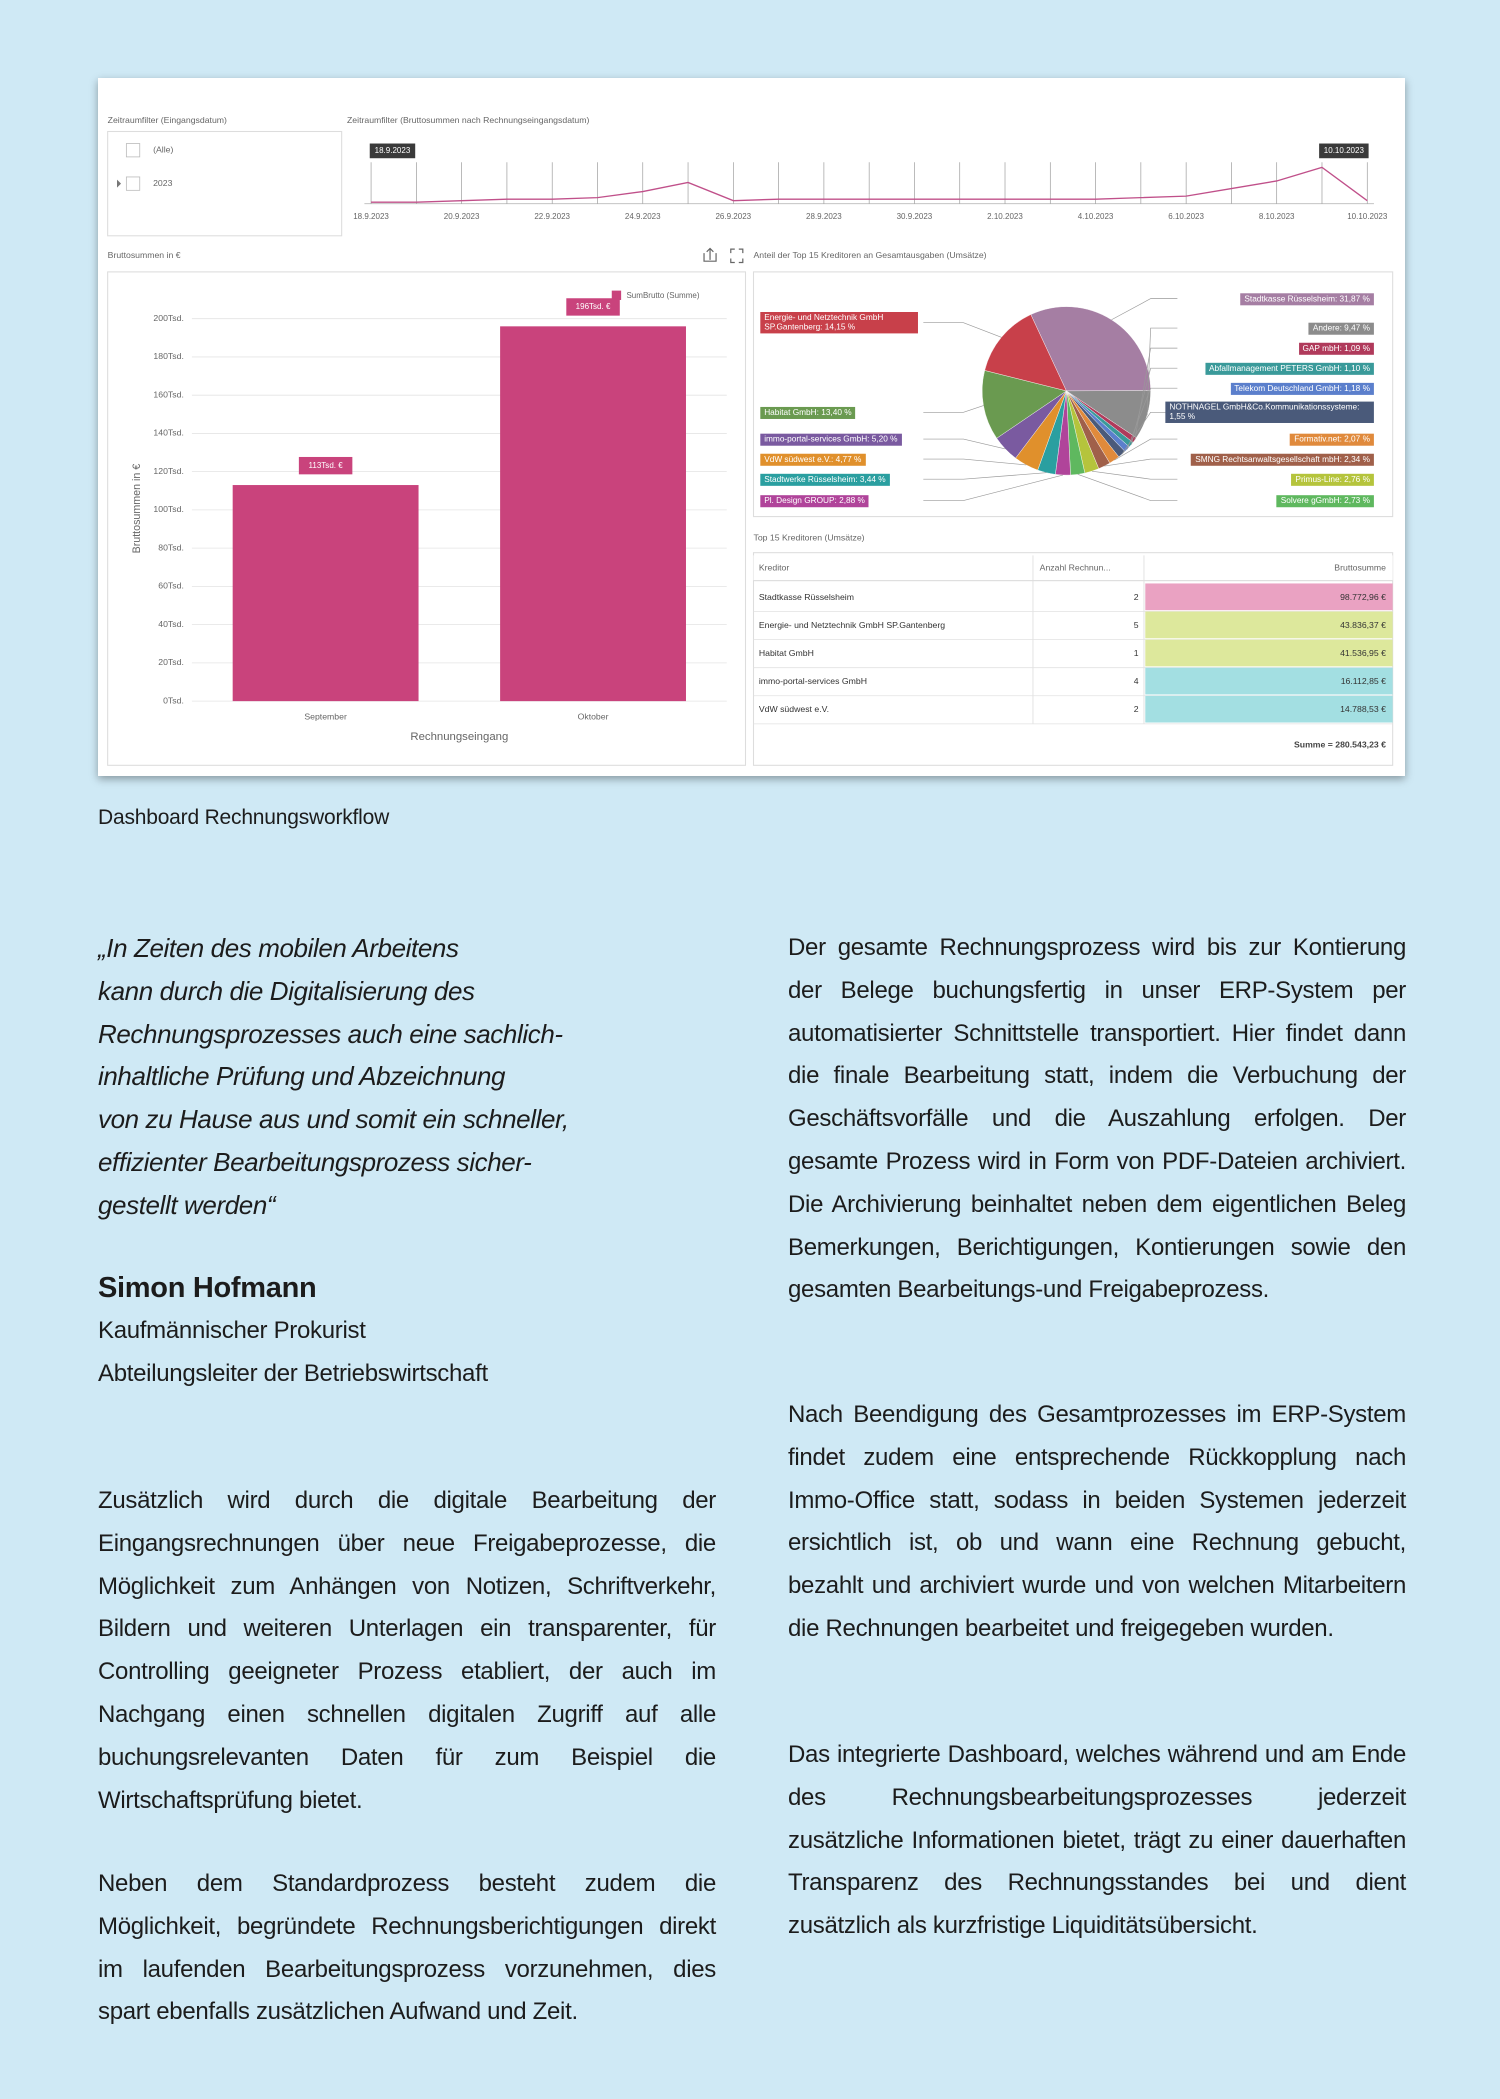  I want to click on pie-label-wrap: Solvere gGmbH: 2,73 %, so click(1260, 500).